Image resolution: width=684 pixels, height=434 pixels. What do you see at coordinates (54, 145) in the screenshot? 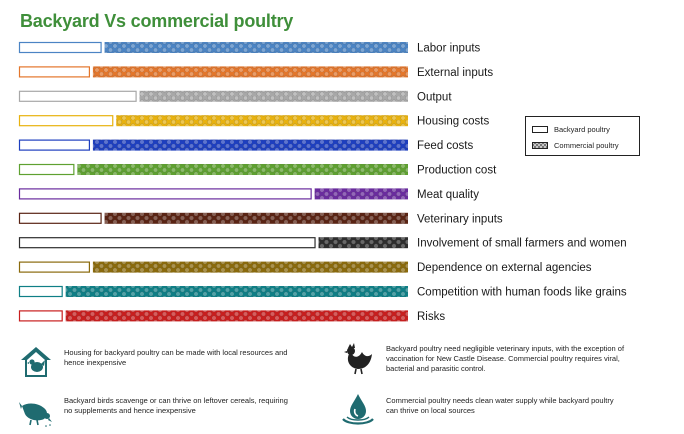
I see `bar-backyard-feed-costs` at bounding box center [54, 145].